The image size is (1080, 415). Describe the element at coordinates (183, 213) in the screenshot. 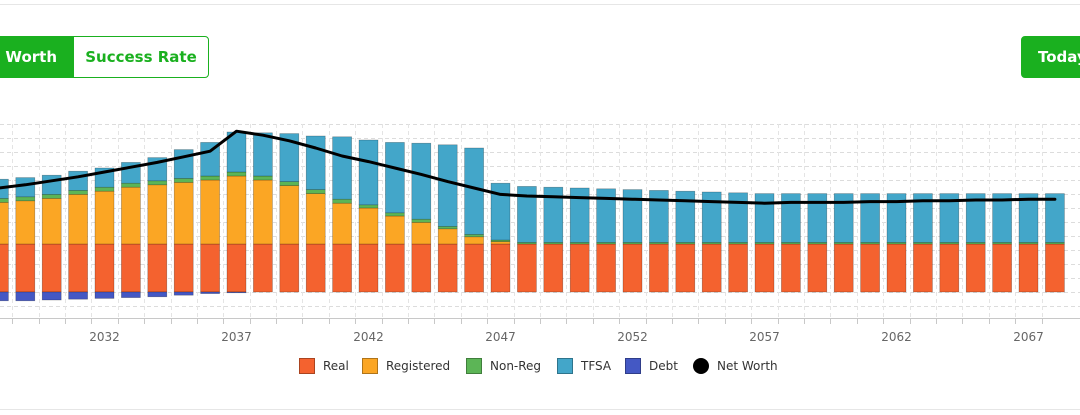

I see `bar-registered-2035` at that location.